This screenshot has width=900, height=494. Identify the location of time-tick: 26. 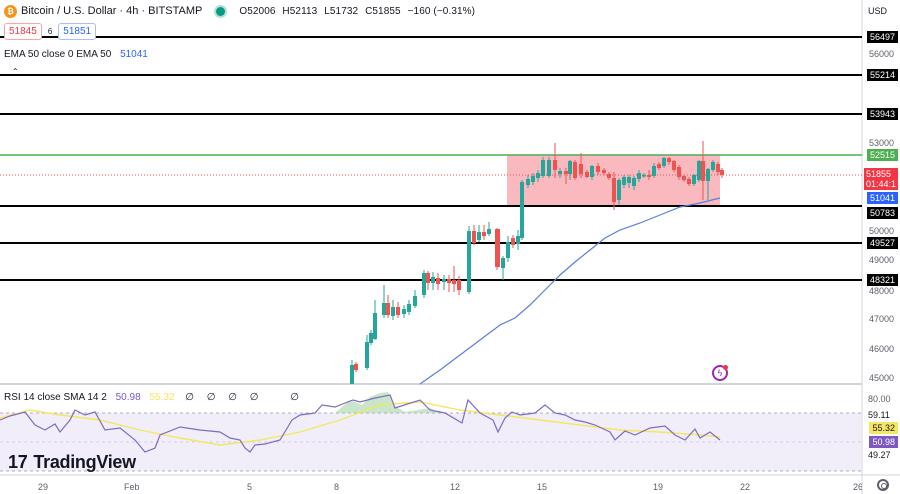
(857, 487).